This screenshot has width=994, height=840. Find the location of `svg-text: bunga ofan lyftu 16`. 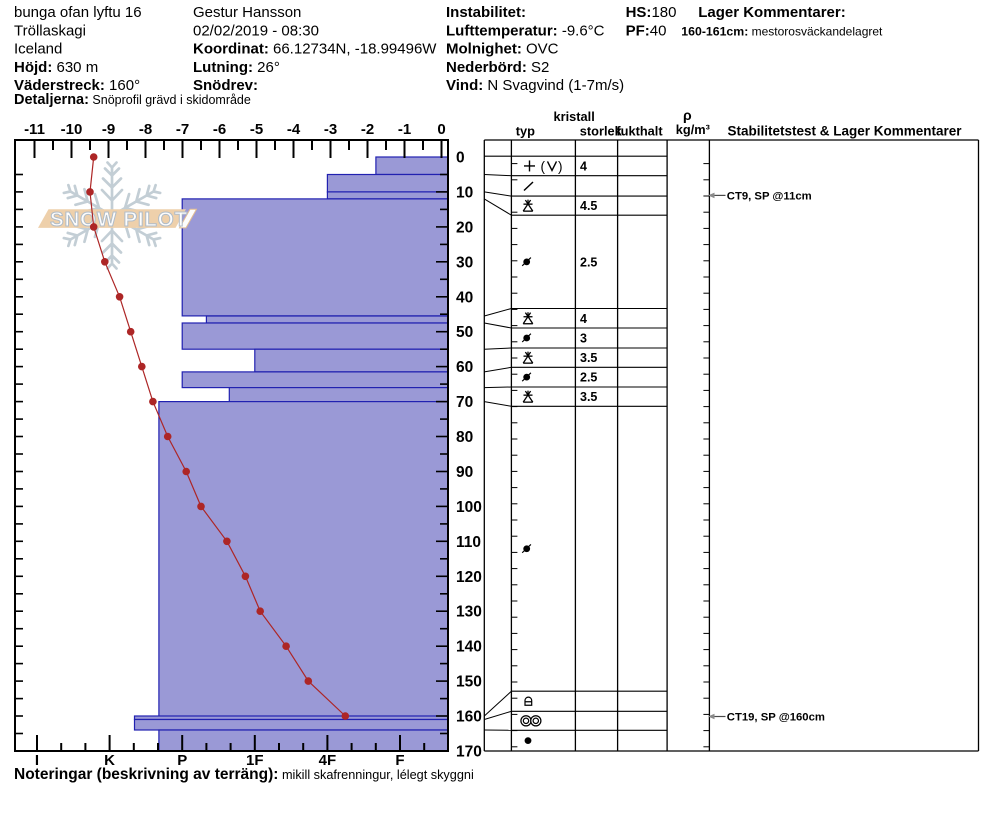

svg-text: bunga ofan lyftu 16 is located at coordinates (78, 12).